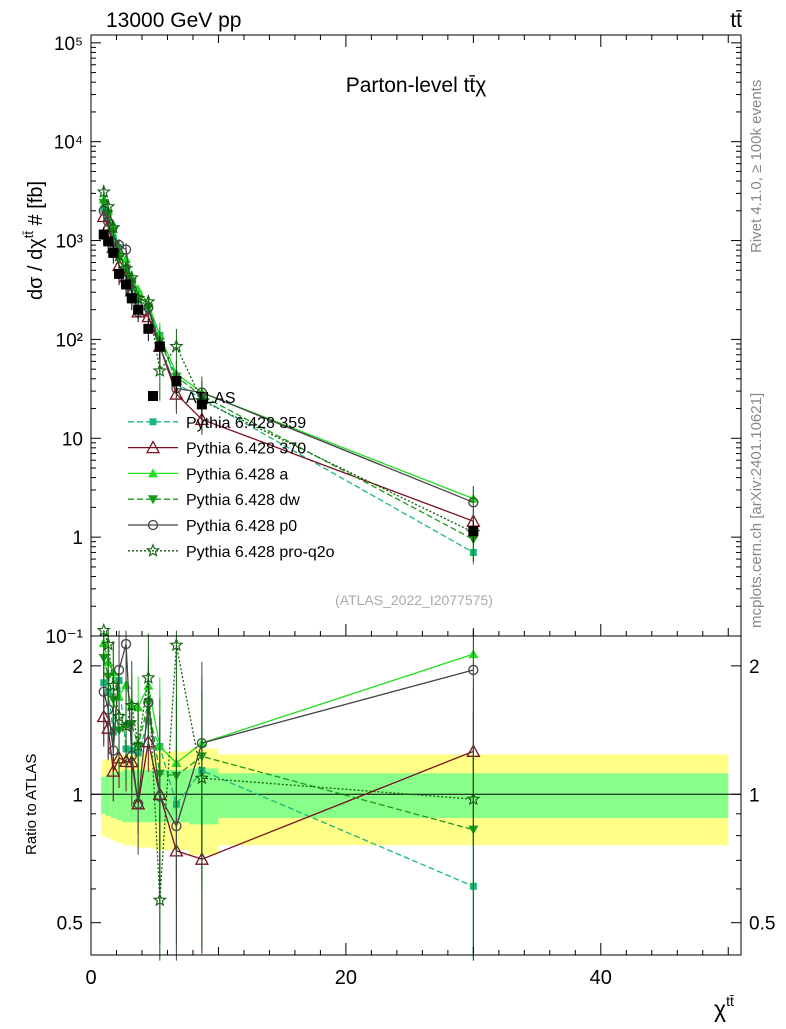 The height and width of the screenshot is (1029, 786). Describe the element at coordinates (126, 259) in the screenshot. I see `point-pa` at that location.